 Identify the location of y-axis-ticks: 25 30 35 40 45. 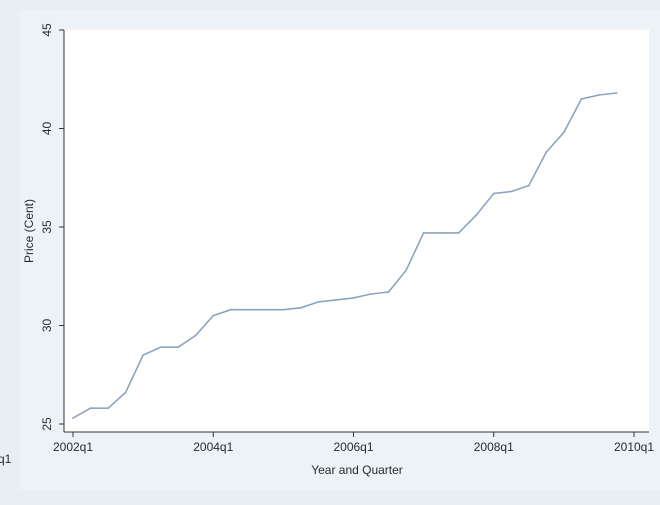
(52, 227).